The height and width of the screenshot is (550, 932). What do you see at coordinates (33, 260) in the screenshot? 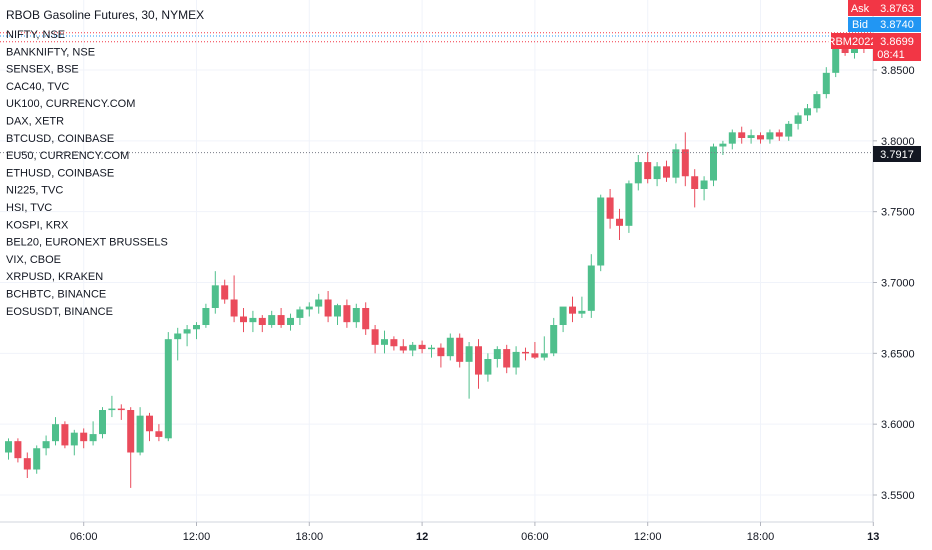
I see `overlay-symbol-item: VIX, CBOE` at bounding box center [33, 260].